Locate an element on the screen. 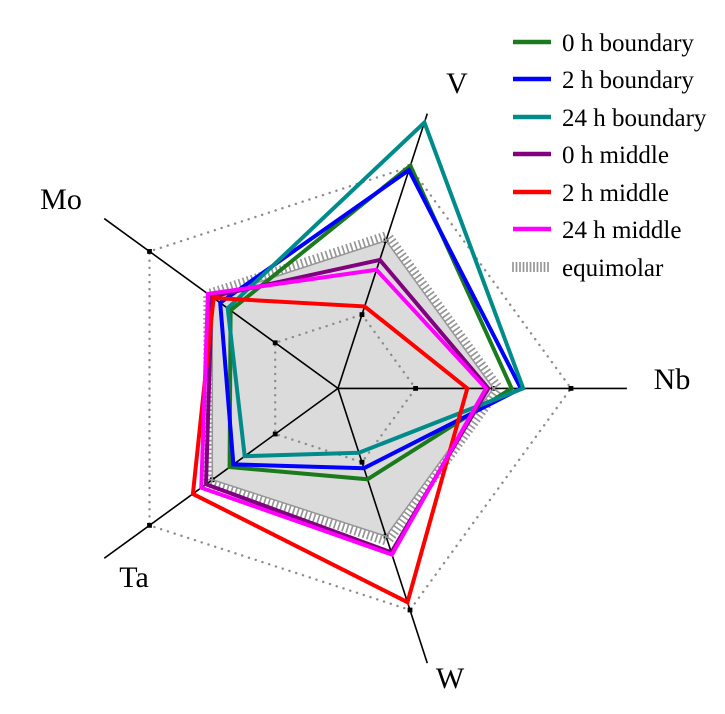  legend-label-2-h-boundary: 2 h boundary is located at coordinates (628, 80).